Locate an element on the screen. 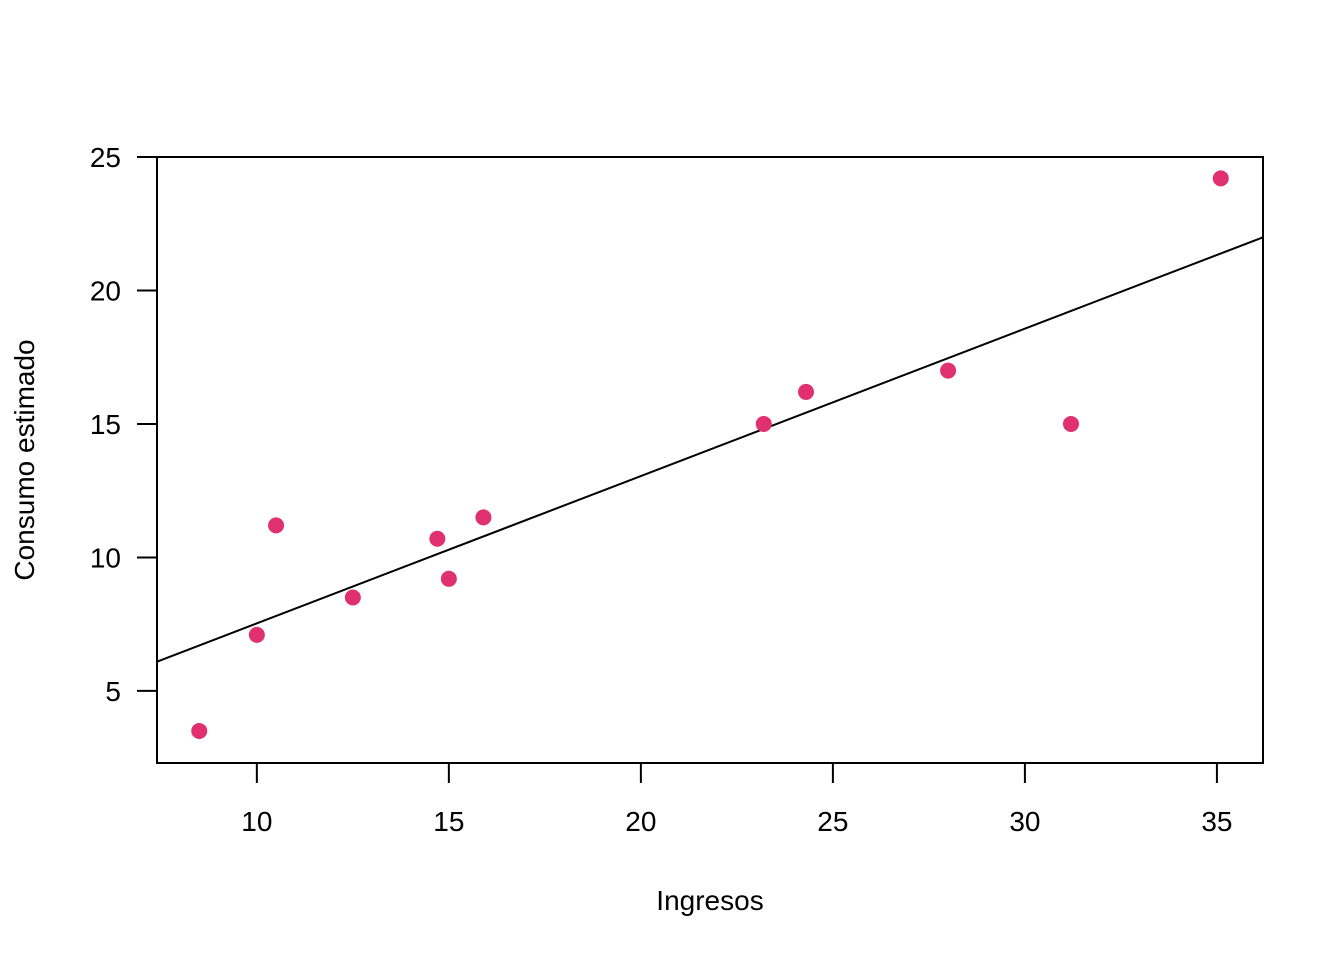 This screenshot has height=960, width=1344. x-tick-label: 35 is located at coordinates (1216, 821).